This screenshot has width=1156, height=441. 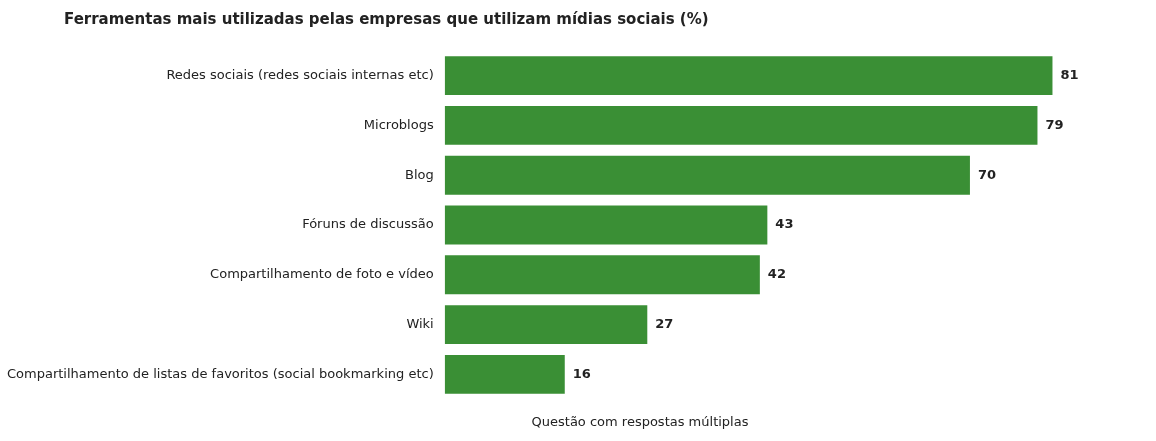 I want to click on data-label: 27, so click(x=664, y=323).